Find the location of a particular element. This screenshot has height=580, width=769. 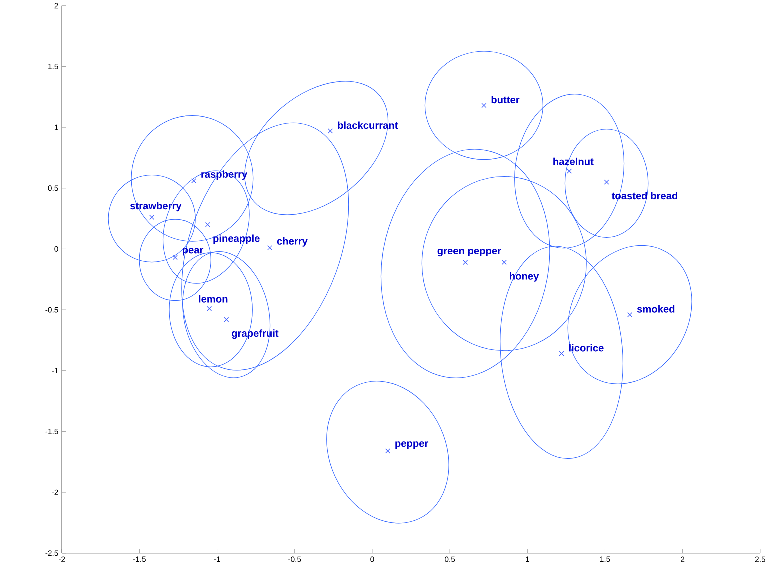

annotation: cherry is located at coordinates (292, 242).